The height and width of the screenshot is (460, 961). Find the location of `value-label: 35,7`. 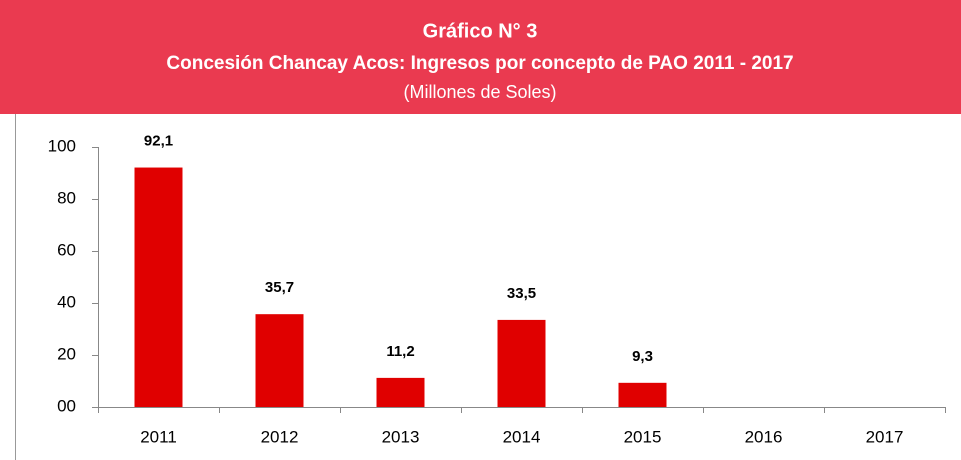

value-label: 35,7 is located at coordinates (279, 287).